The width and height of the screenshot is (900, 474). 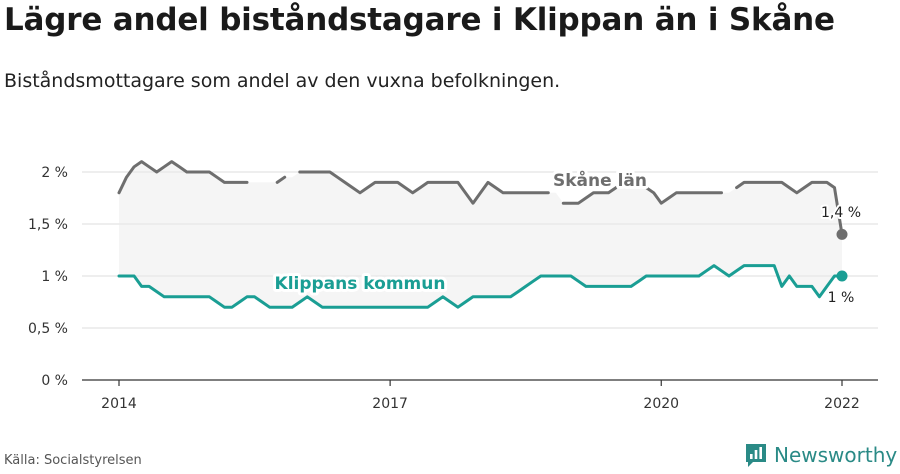 I want to click on y-tick-label: 1 %, so click(x=54, y=277).